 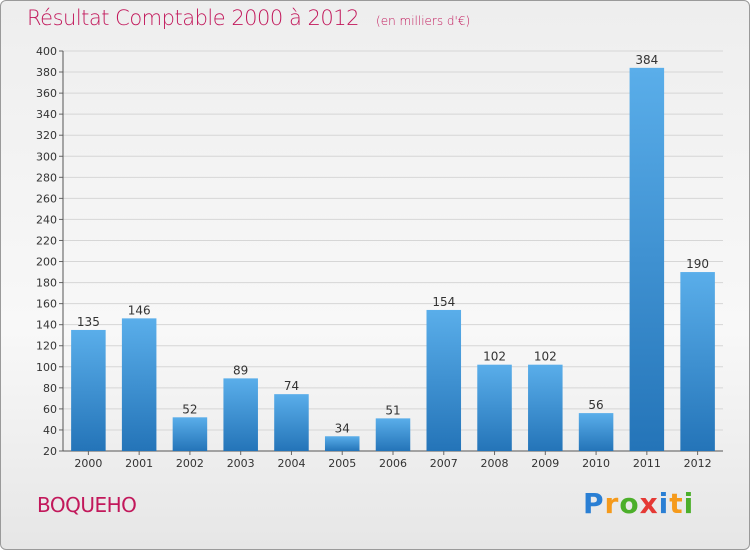 What do you see at coordinates (46, 177) in the screenshot?
I see `y-tick-label: 280` at bounding box center [46, 177].